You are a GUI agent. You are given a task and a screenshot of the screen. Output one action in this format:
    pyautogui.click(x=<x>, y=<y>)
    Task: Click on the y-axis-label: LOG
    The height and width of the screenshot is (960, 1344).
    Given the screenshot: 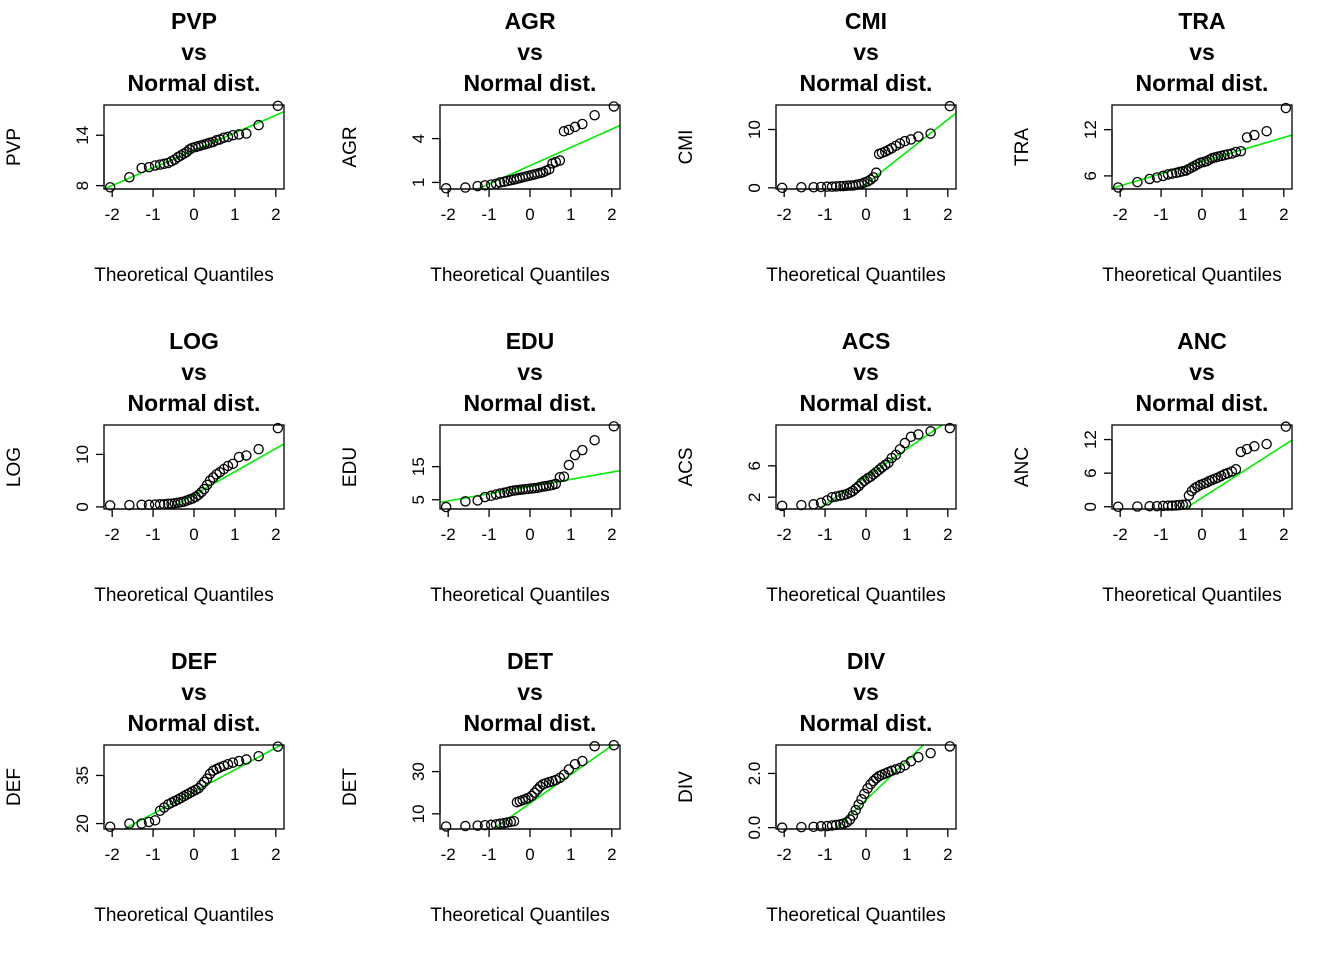 What is the action you would take?
    pyautogui.click(x=14, y=467)
    